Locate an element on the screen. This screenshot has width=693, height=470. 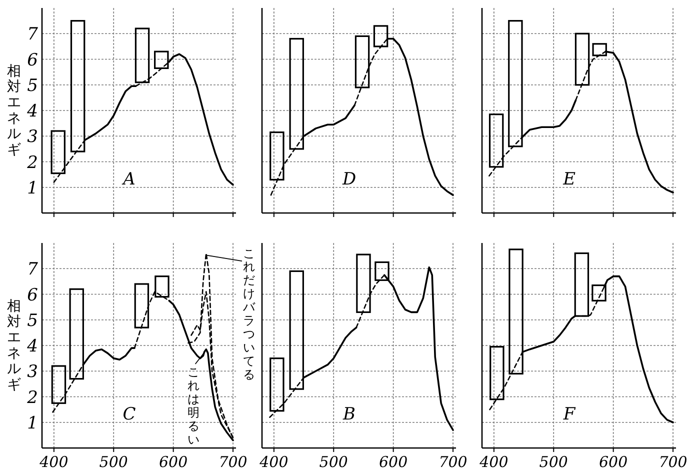
text: これだけバラついてる is located at coordinates (249, 314).